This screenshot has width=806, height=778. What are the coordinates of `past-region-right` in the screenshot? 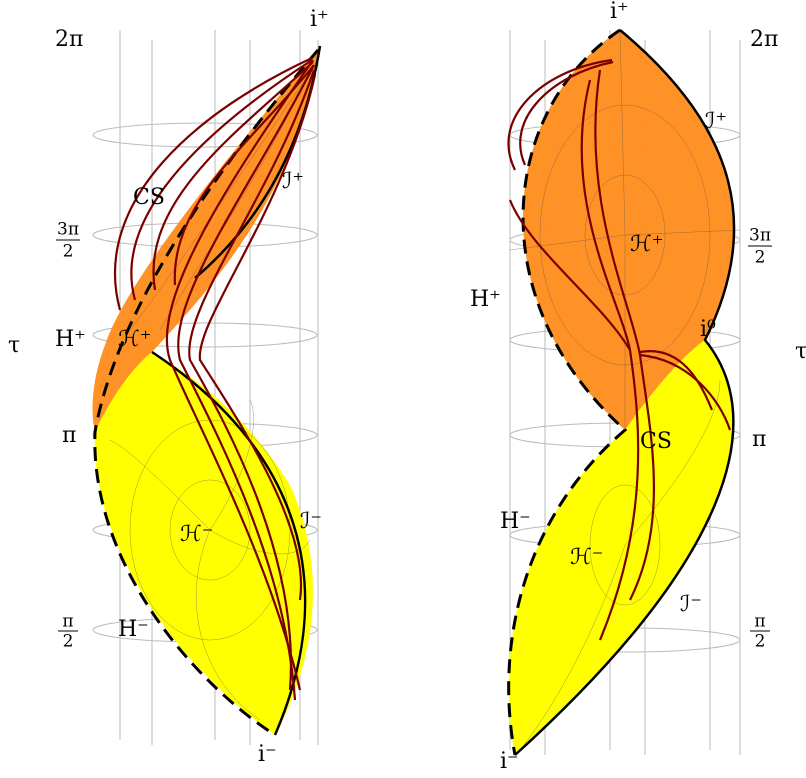 It's located at (621, 547).